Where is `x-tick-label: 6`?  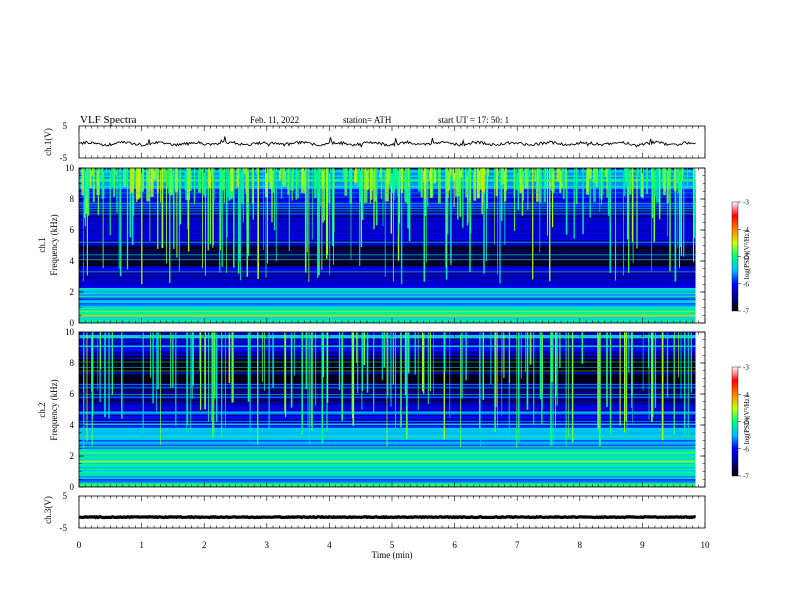 x-tick-label: 6 is located at coordinates (454, 545).